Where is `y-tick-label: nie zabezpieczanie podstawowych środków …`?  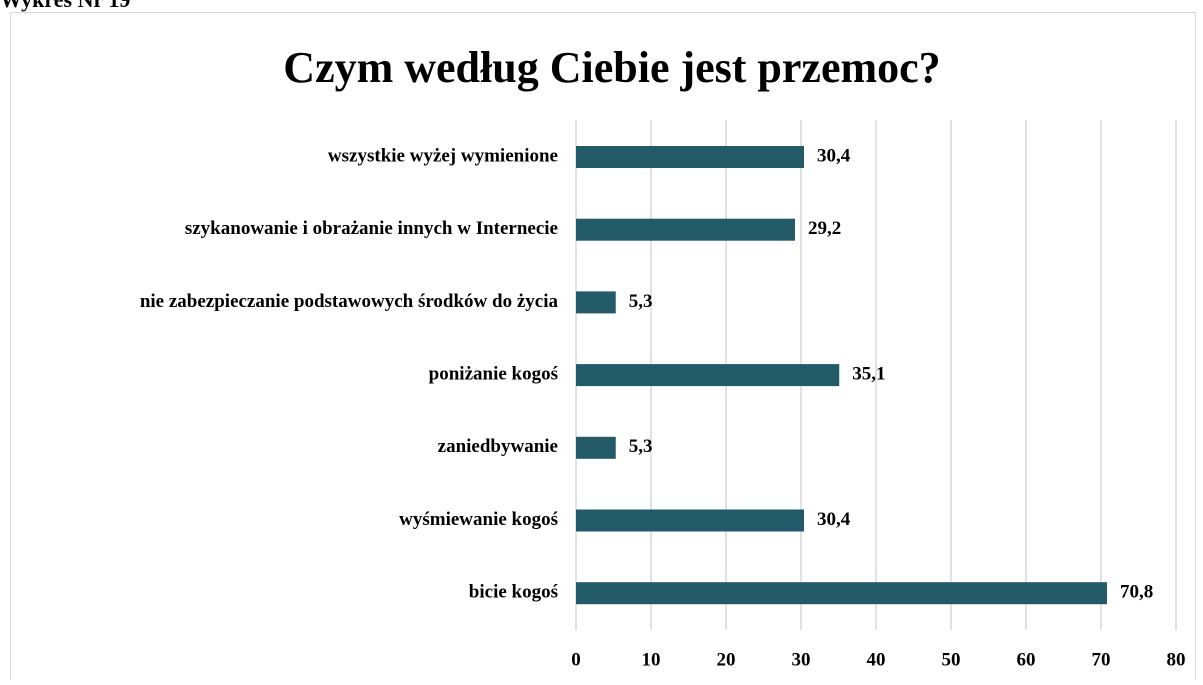
y-tick-label: nie zabezpieczanie podstawowych środków … is located at coordinates (349, 301).